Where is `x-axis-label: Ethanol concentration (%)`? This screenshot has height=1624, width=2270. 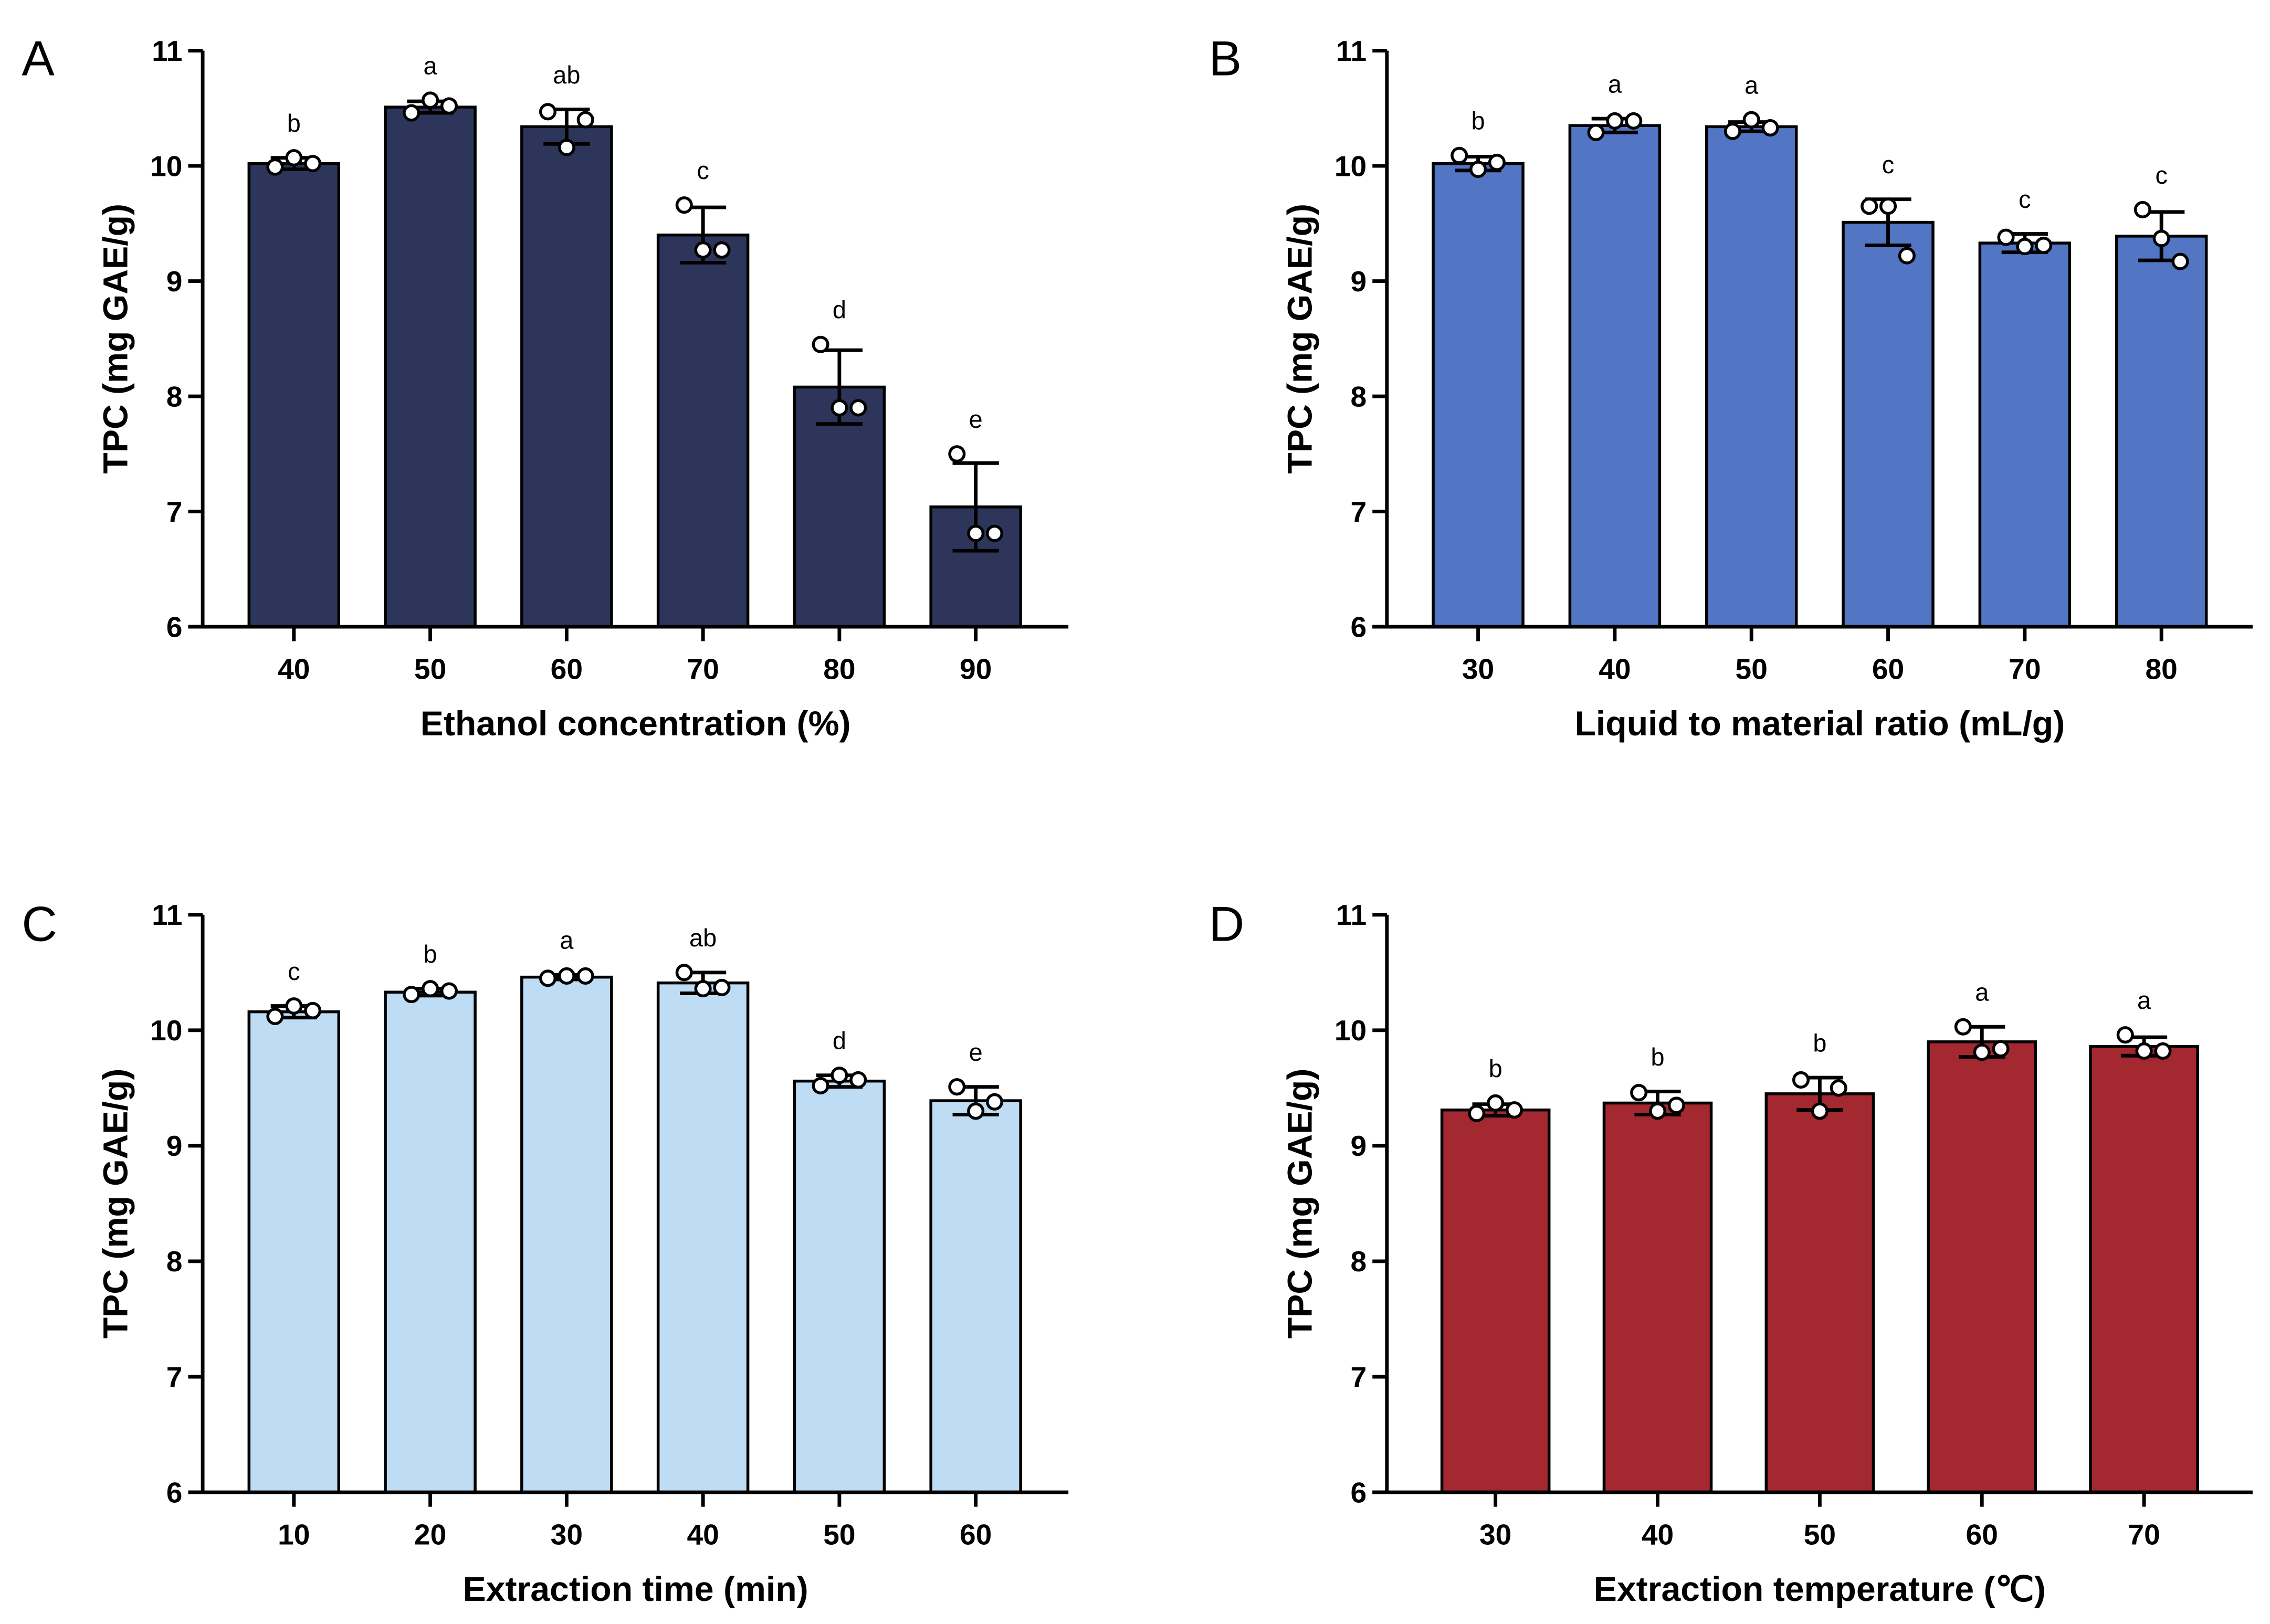 x-axis-label: Ethanol concentration (%) is located at coordinates (636, 723).